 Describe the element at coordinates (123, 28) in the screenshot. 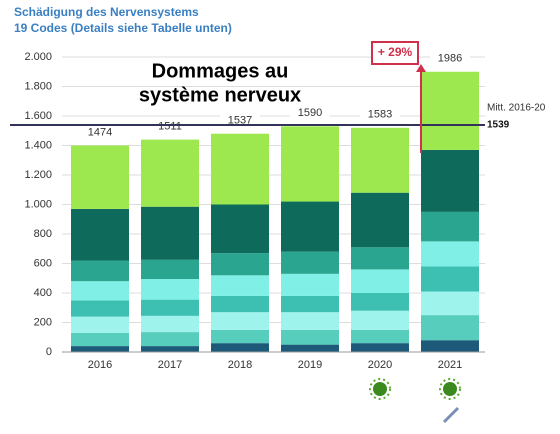

I see `chart-subtitle: 19 Codes (Details siehe Tabelle unten)` at that location.